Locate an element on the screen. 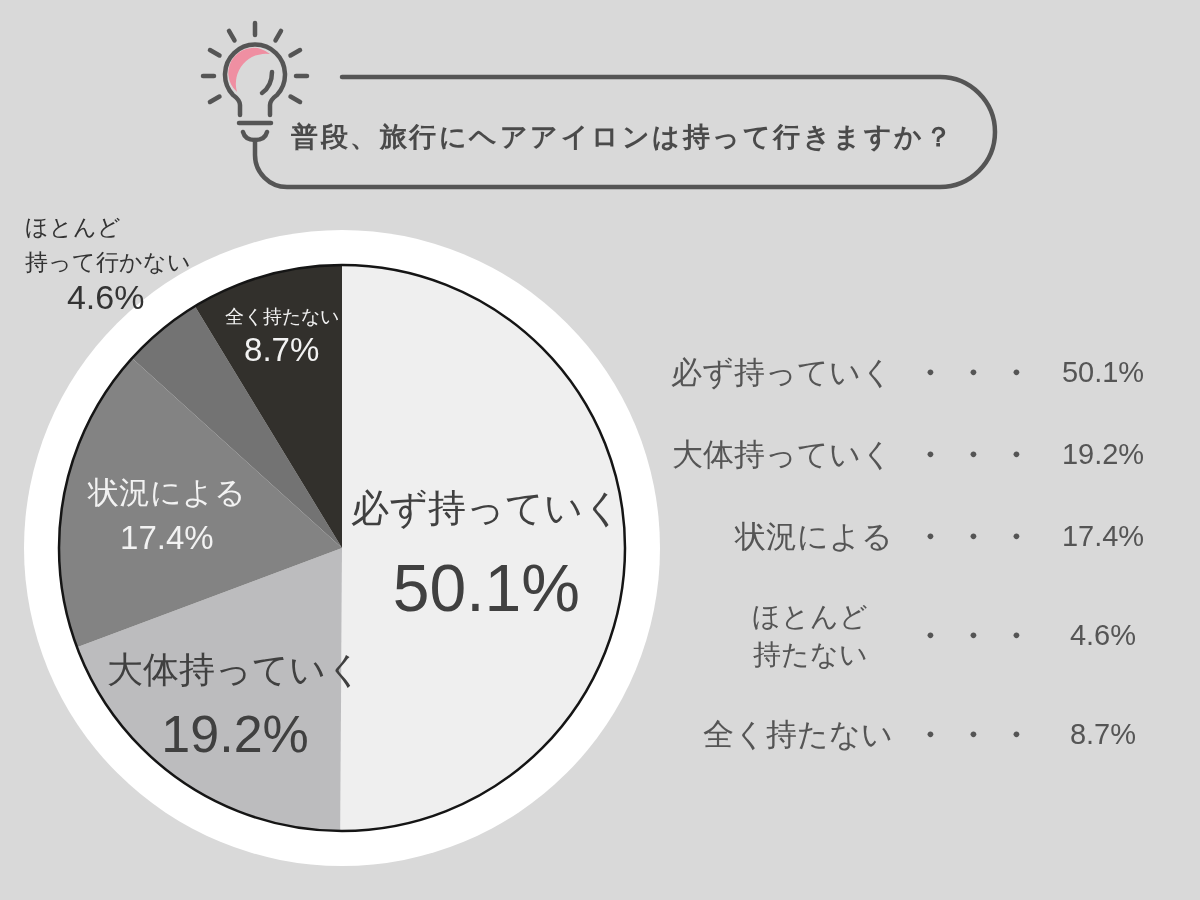 Image resolution: width=1200 pixels, height=900 pixels. data-label: 50.1% is located at coordinates (486, 588).